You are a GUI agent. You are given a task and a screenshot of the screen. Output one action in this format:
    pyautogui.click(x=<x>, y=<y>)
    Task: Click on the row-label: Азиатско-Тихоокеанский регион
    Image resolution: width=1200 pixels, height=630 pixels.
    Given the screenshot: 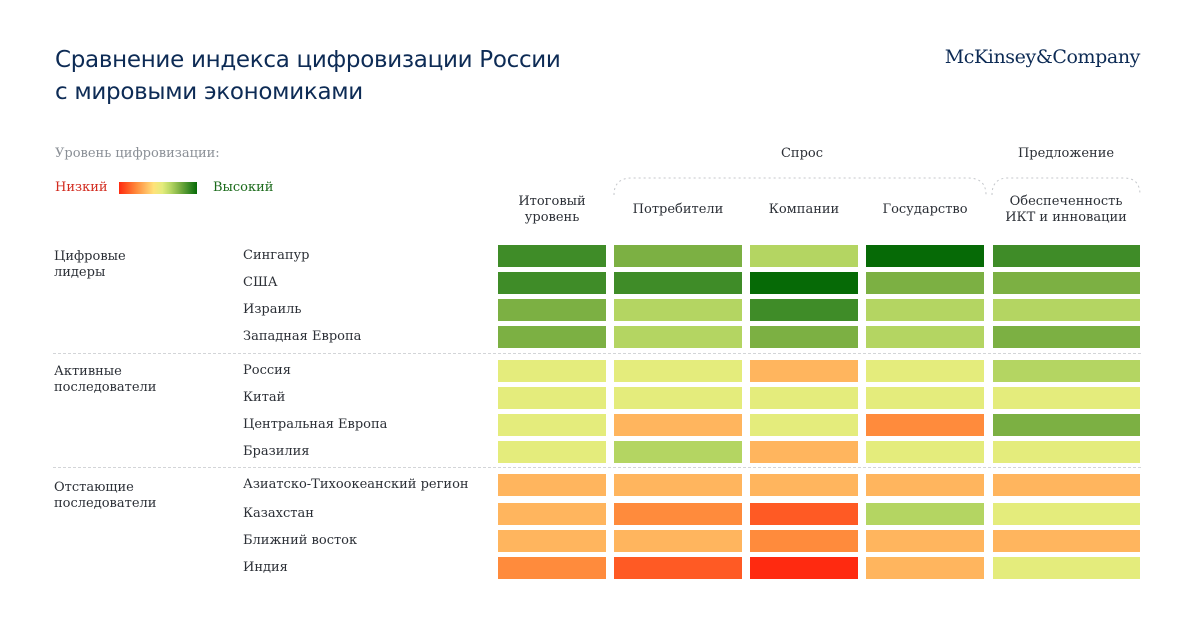 What is the action you would take?
    pyautogui.click(x=356, y=484)
    